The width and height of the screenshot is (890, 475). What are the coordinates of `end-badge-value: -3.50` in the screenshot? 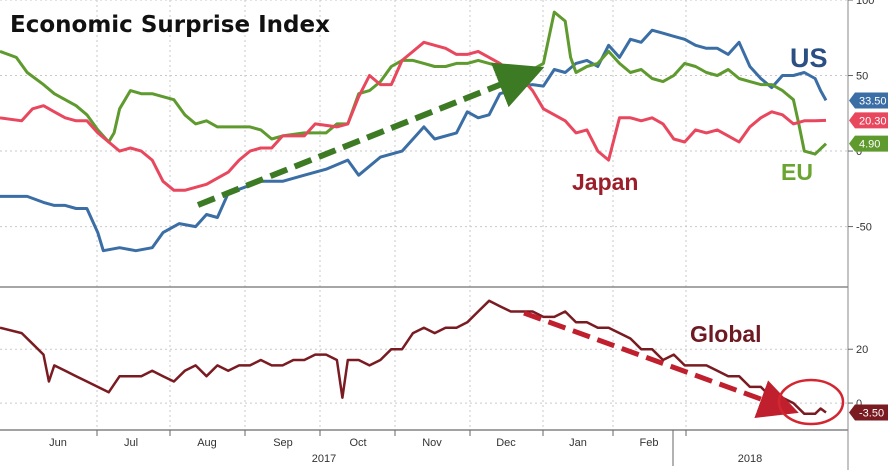 It's located at (871, 414).